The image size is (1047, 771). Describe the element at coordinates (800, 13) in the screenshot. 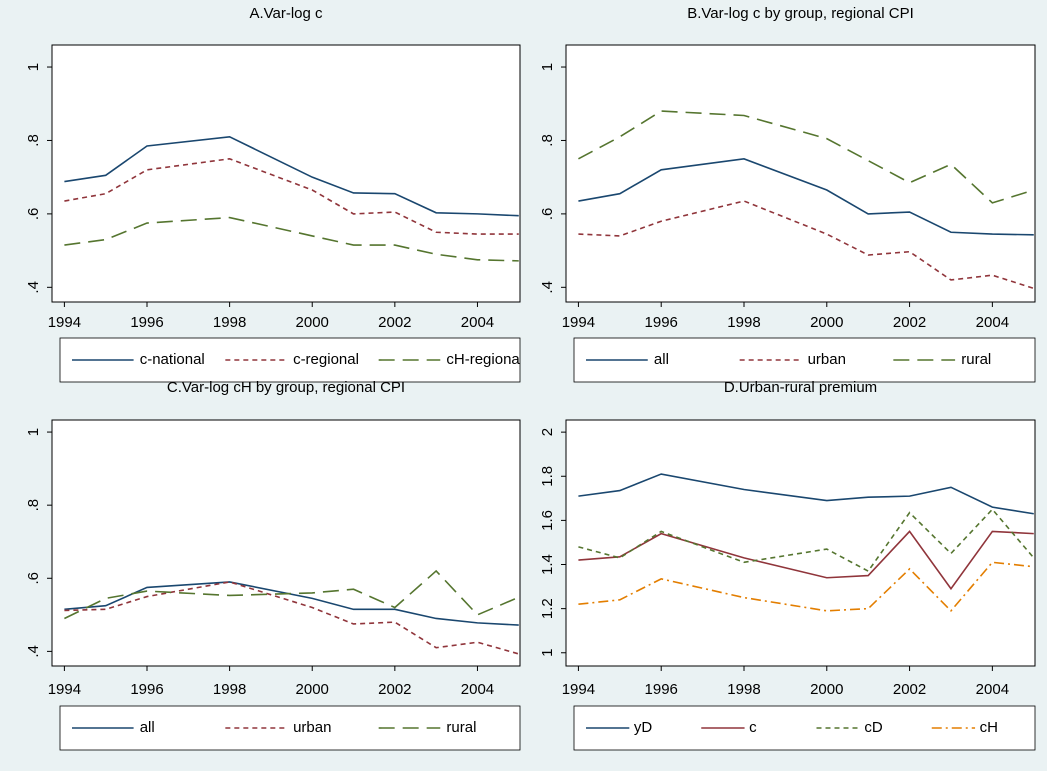

I see `chart-title: B.Var-log c by group, regional CPI` at that location.